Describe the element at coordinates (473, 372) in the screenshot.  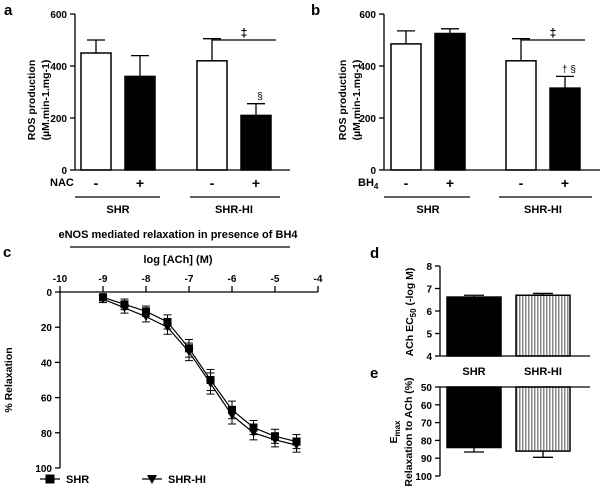
I see `panel-d-category-shr: SHR` at that location.